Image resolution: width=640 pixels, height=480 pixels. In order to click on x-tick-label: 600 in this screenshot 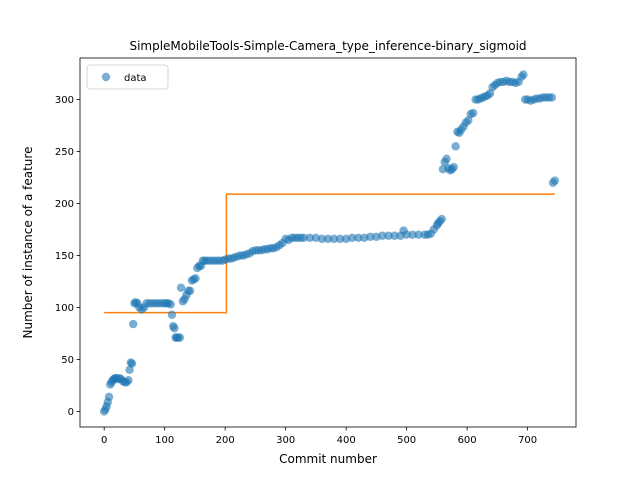, I will do `click(467, 440)`.